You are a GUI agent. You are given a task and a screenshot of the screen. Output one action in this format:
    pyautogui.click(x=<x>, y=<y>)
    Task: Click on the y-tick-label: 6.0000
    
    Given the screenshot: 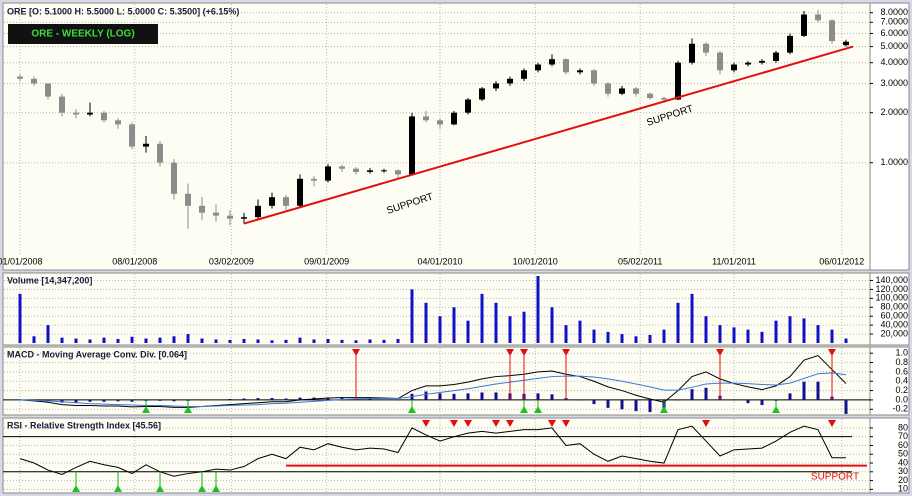 What is the action you would take?
    pyautogui.click(x=894, y=33)
    